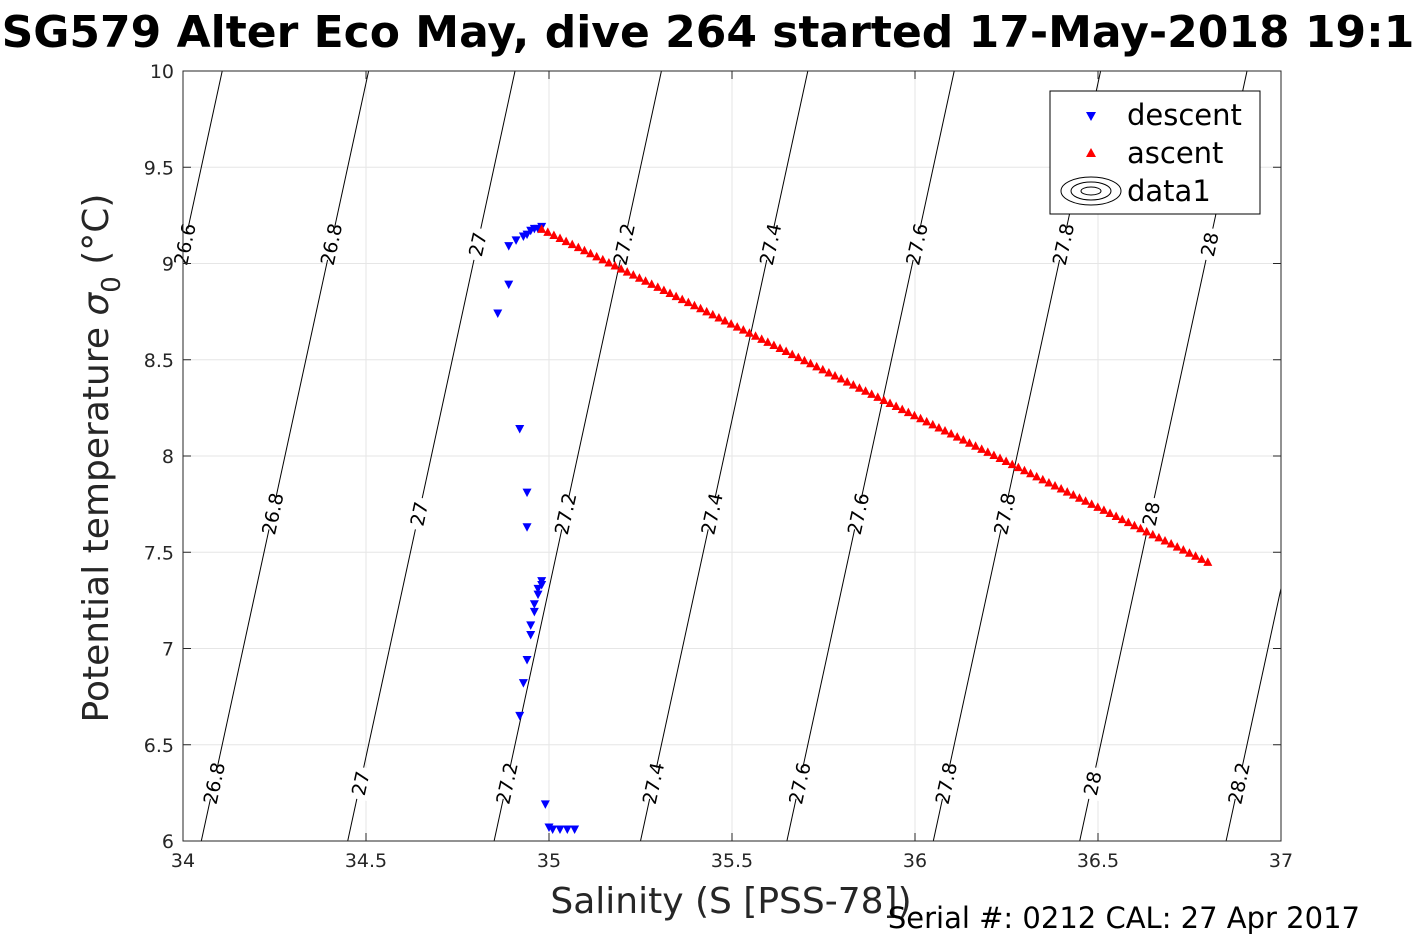  I want to click on legend-box, so click(1155, 152).